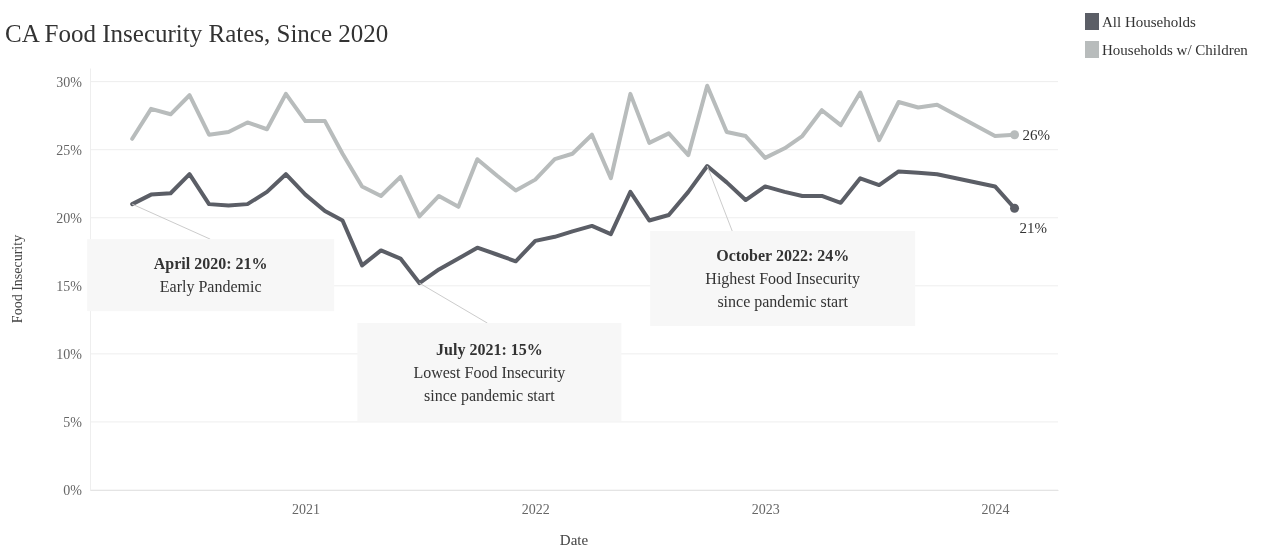  Describe the element at coordinates (1175, 50) in the screenshot. I see `legend-label: Households w/ Children` at that location.